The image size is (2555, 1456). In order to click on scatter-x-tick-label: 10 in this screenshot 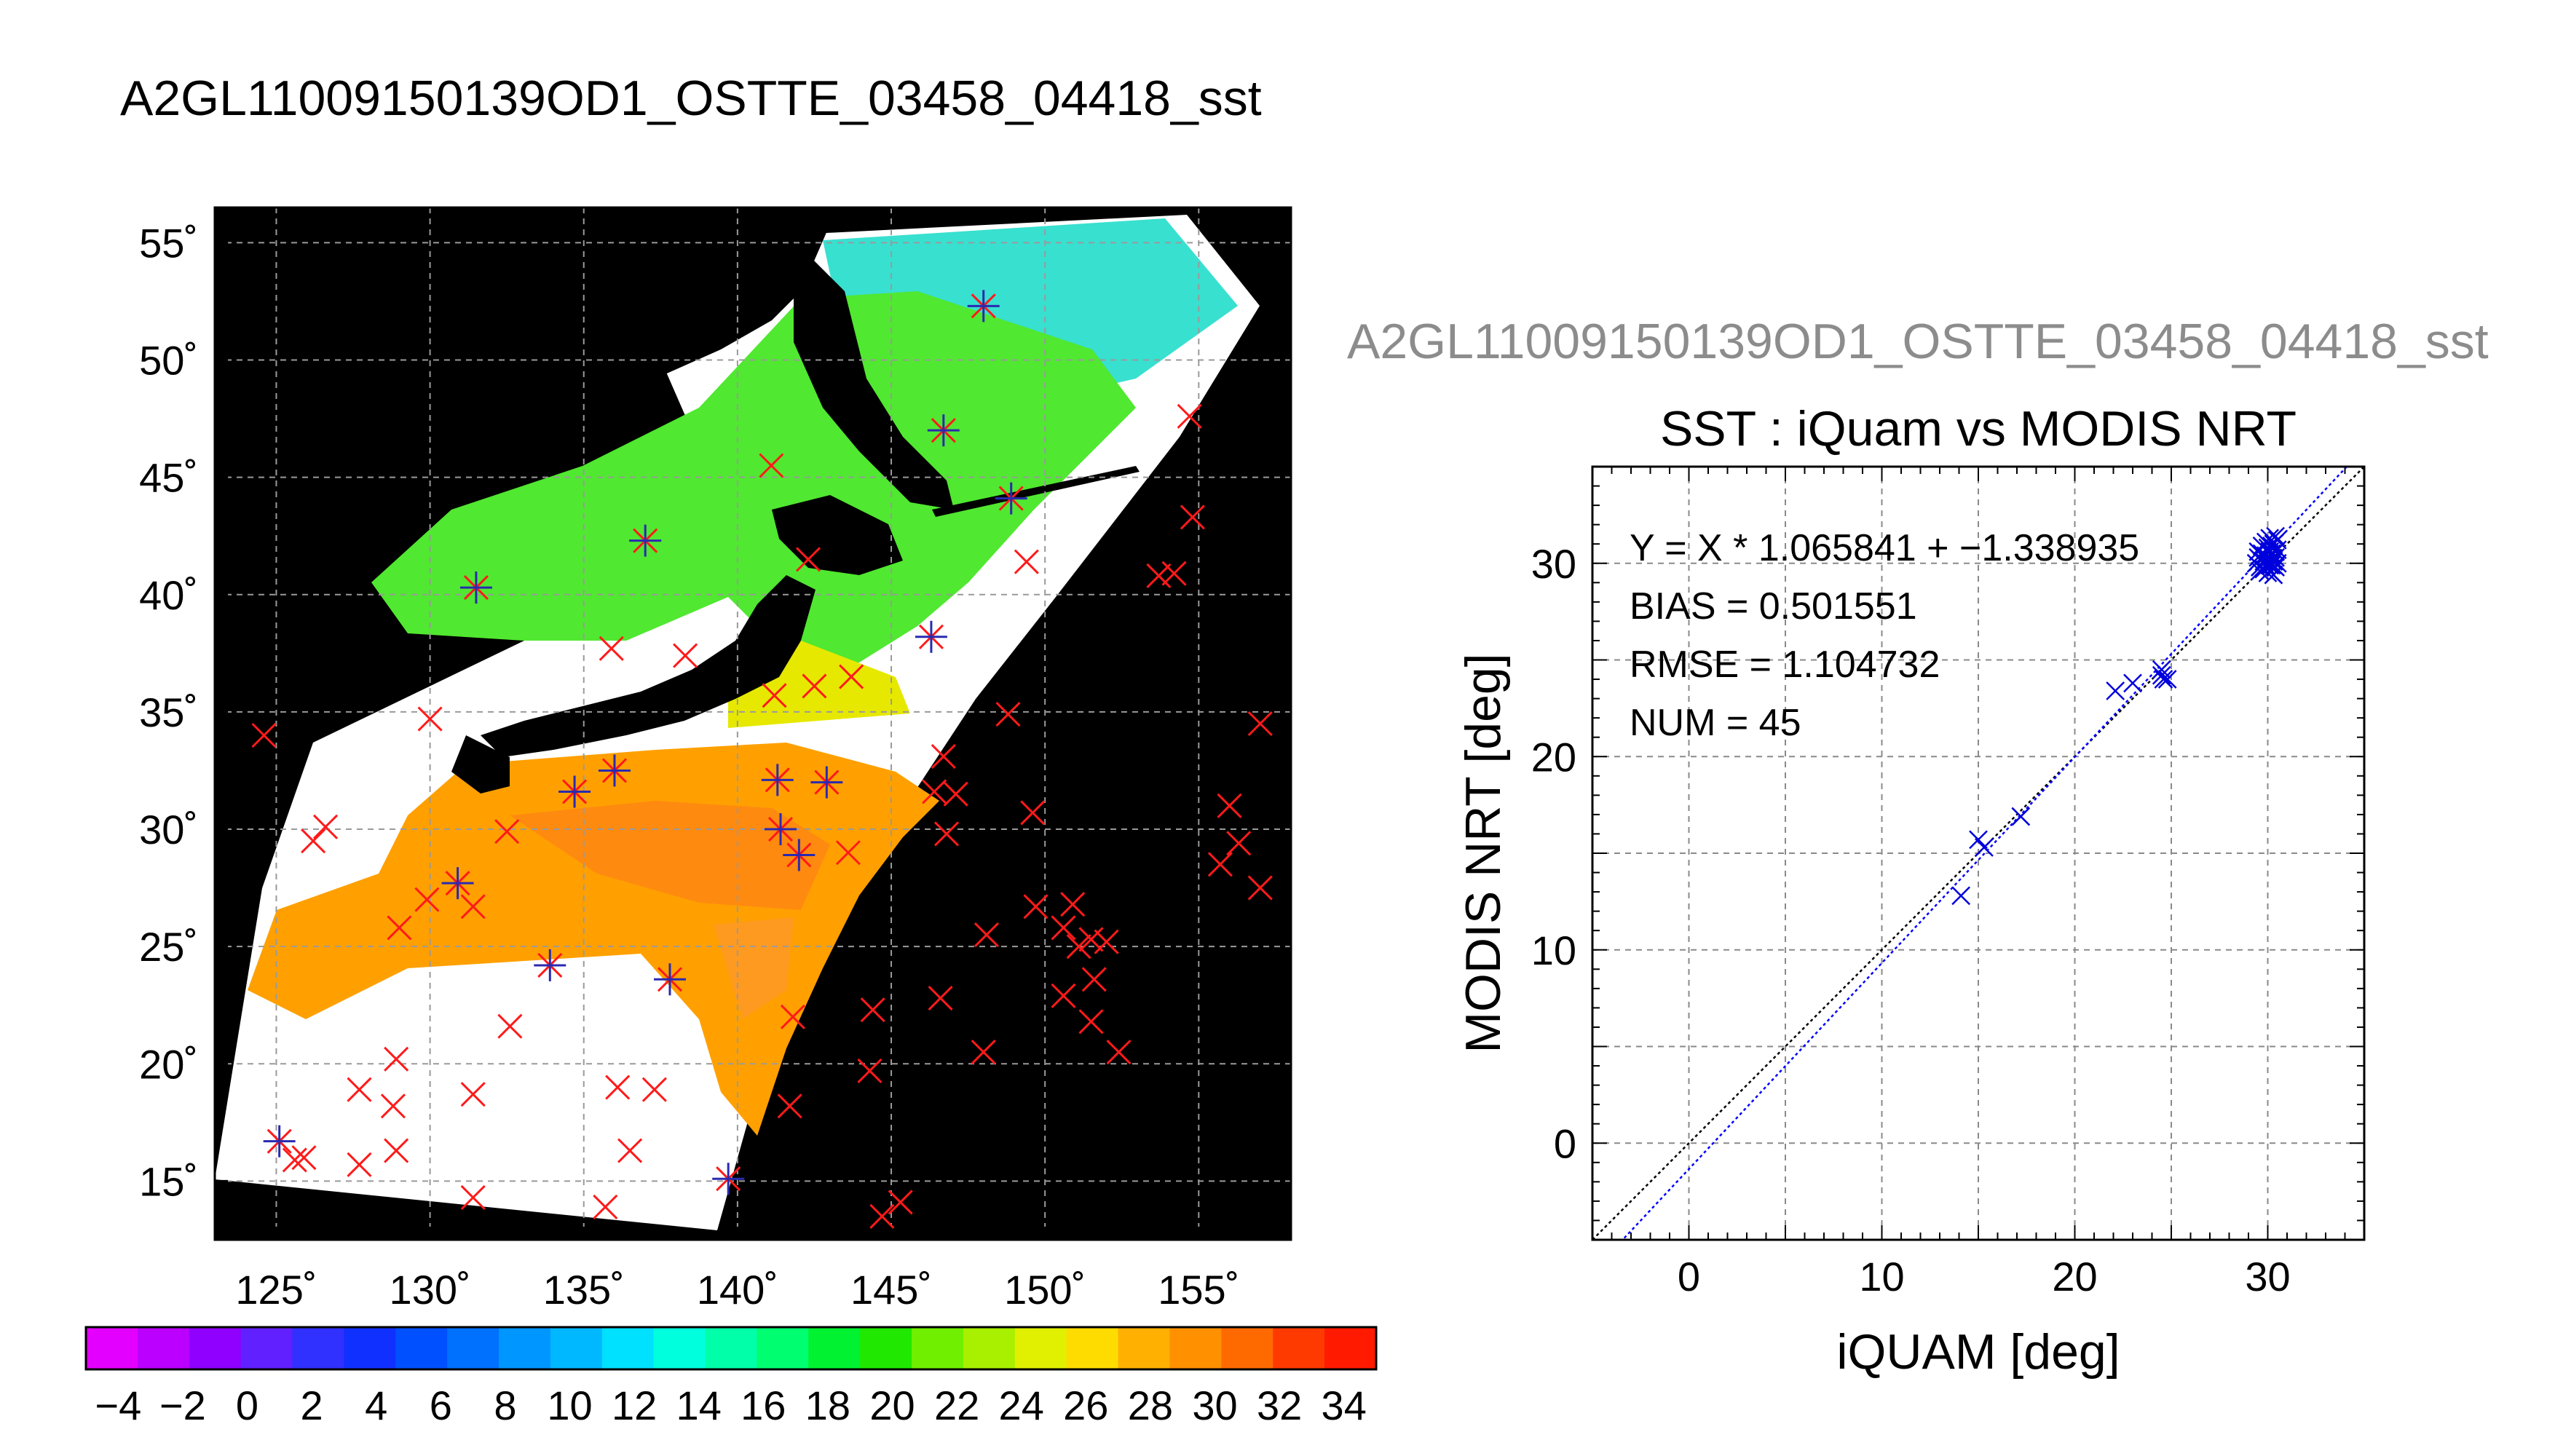, I will do `click(1881, 1276)`.